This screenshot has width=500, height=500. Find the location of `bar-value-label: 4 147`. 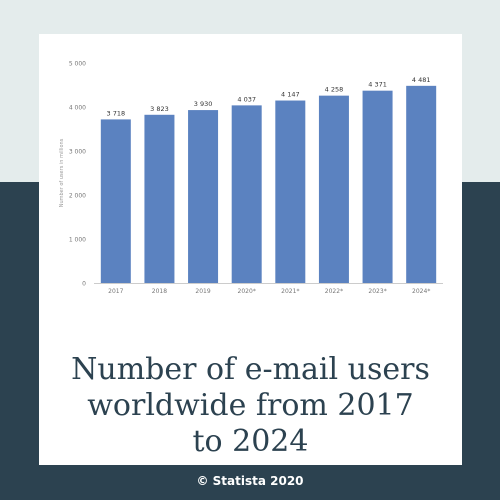

bar-value-label: 4 147 is located at coordinates (290, 95).